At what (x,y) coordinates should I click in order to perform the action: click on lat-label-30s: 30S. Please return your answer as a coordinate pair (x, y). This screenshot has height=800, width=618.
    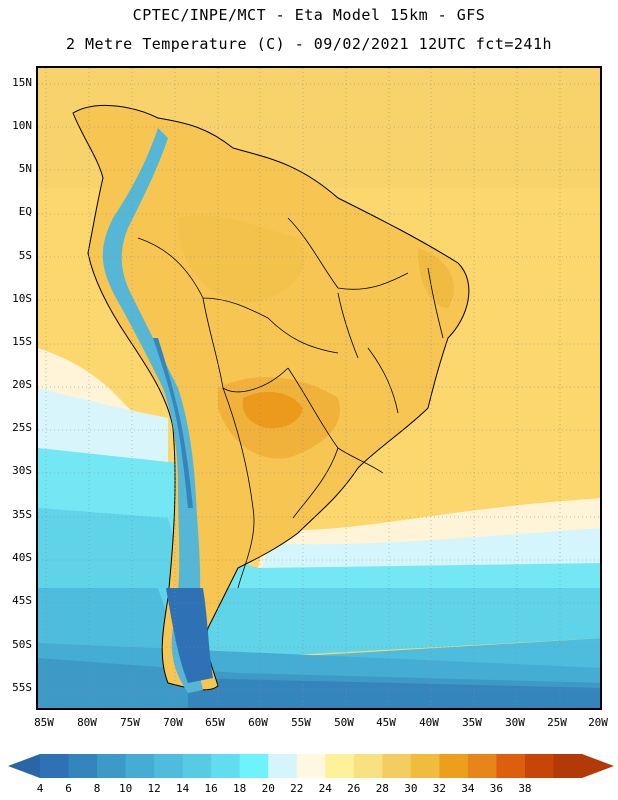
    Looking at the image, I should click on (22, 470).